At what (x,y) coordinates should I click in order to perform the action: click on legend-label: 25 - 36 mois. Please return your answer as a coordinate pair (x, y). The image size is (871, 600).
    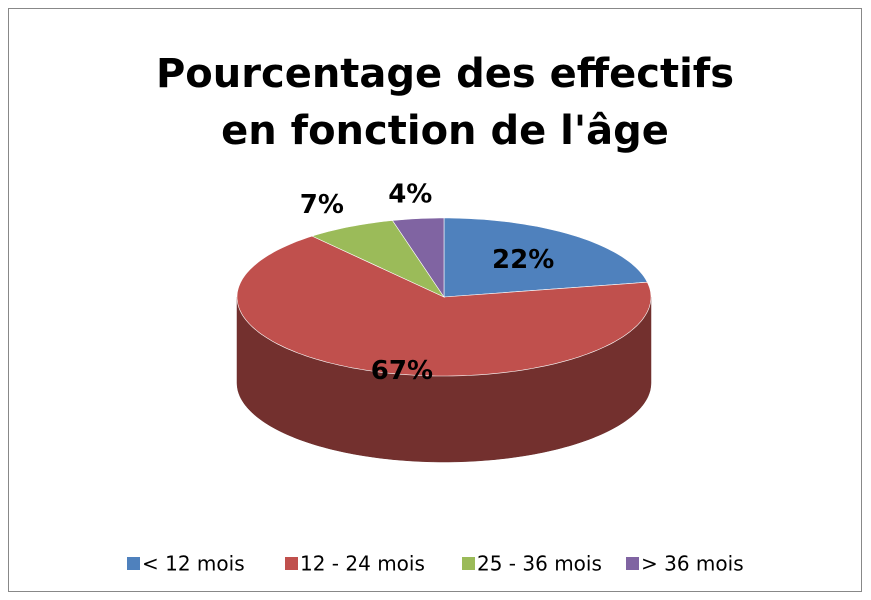
    Looking at the image, I should click on (539, 564).